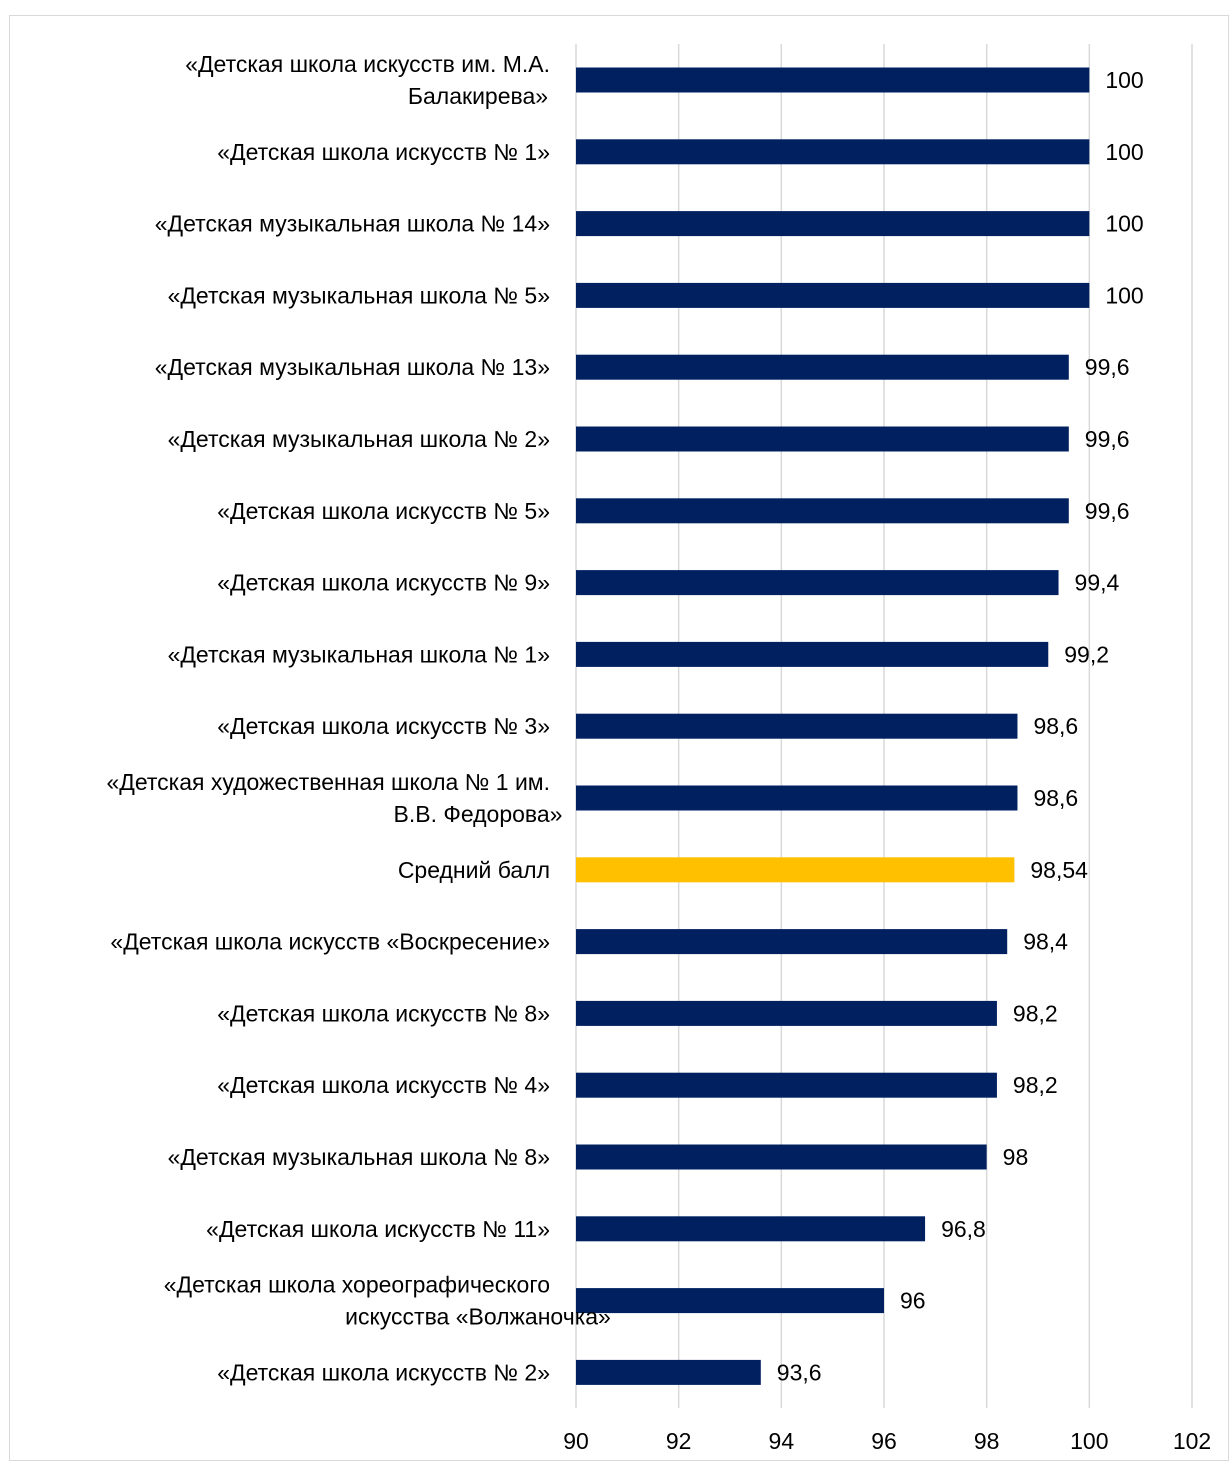 The image size is (1231, 1463). Describe the element at coordinates (1089, 1441) in the screenshot. I see `x-tick-label: 100` at that location.